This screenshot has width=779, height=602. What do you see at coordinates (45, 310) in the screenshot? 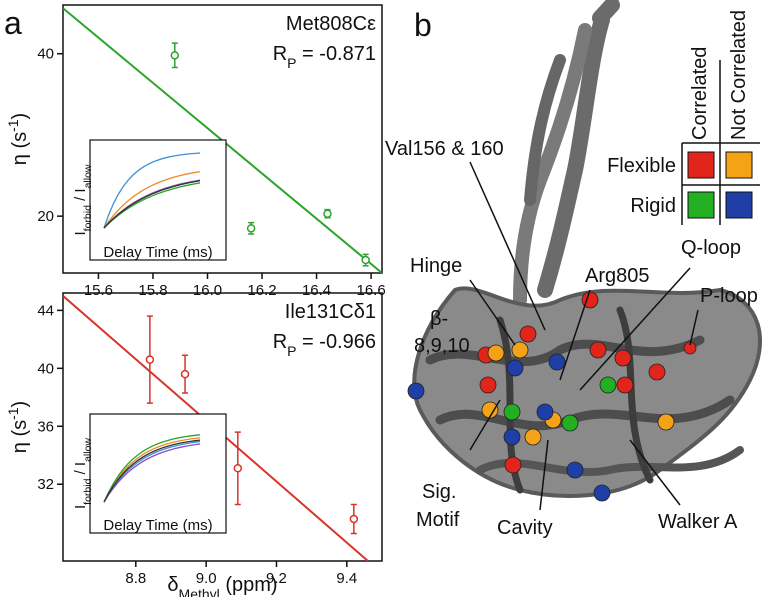
I see `y-tick-label: 44` at bounding box center [45, 310].